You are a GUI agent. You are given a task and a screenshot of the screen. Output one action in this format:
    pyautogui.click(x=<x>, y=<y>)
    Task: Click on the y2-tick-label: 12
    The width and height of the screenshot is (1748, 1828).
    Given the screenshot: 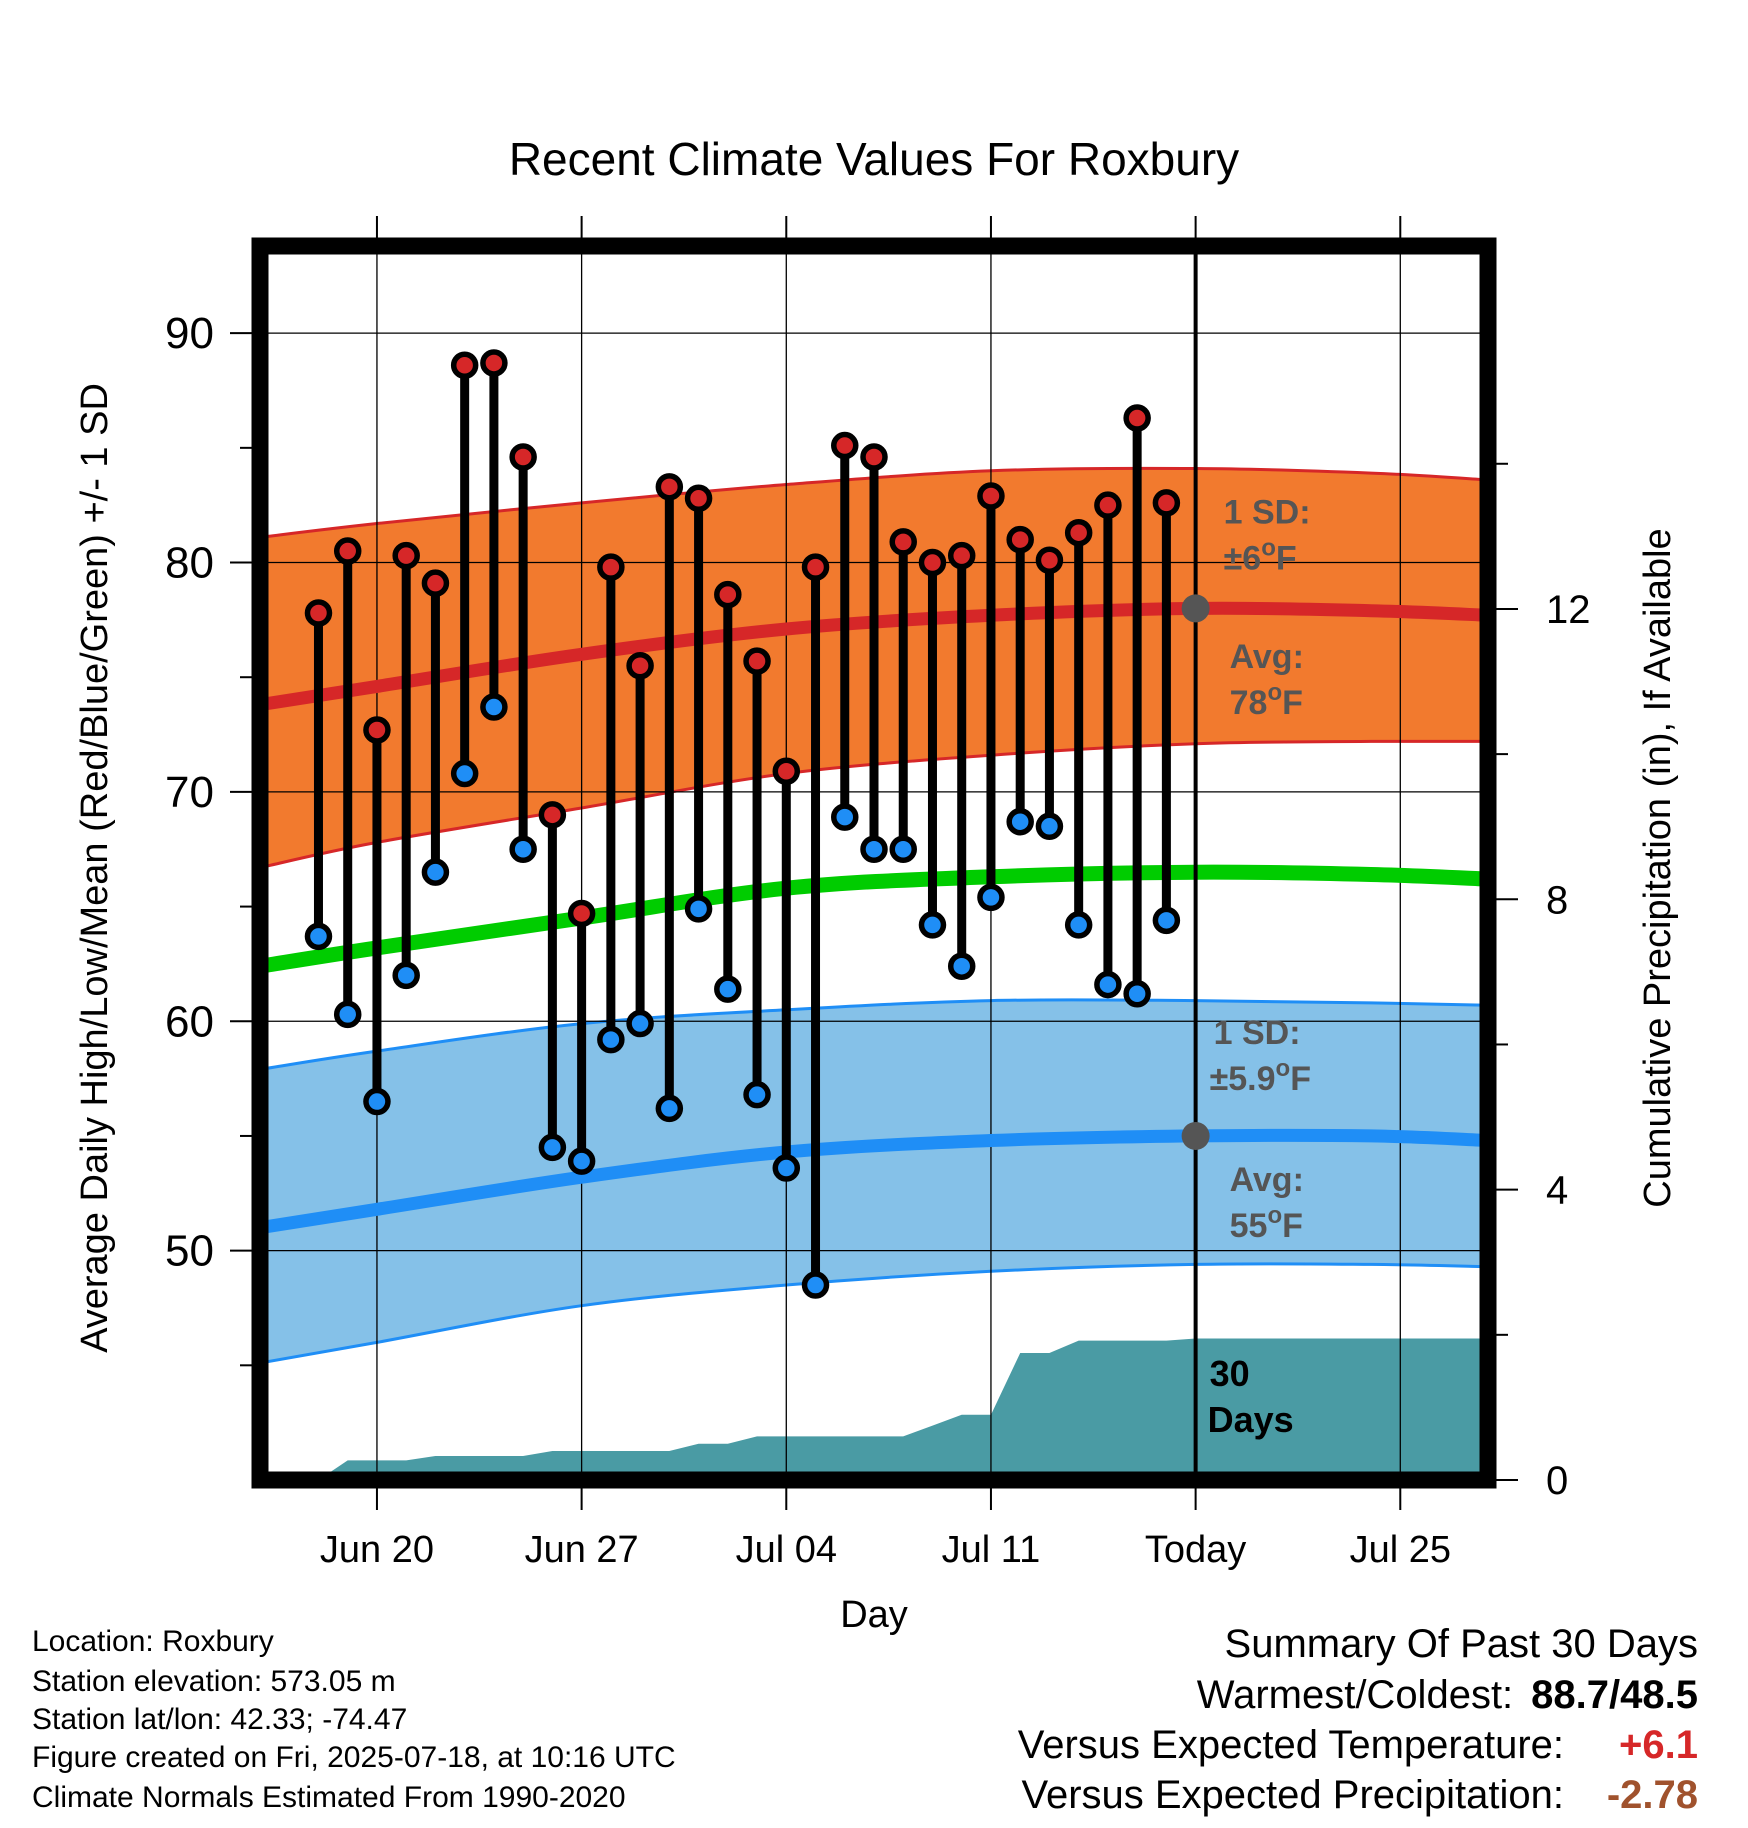 What is the action you would take?
    pyautogui.click(x=1568, y=610)
    